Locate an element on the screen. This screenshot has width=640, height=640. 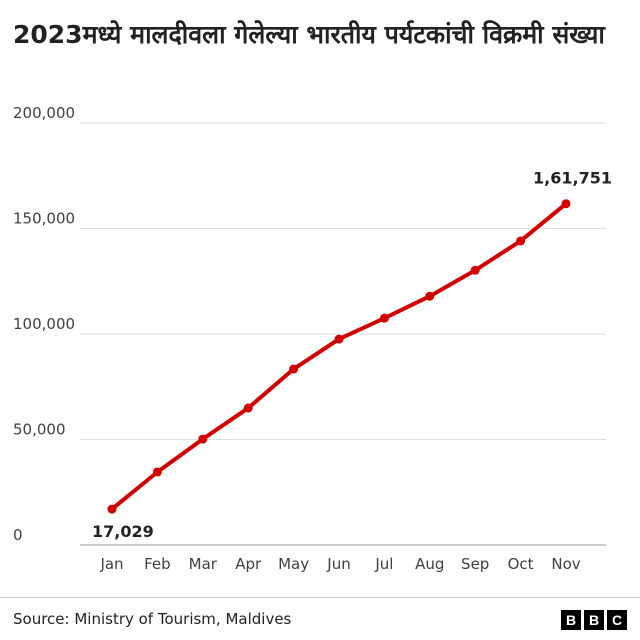
x-tick-label: Sep is located at coordinates (475, 564).